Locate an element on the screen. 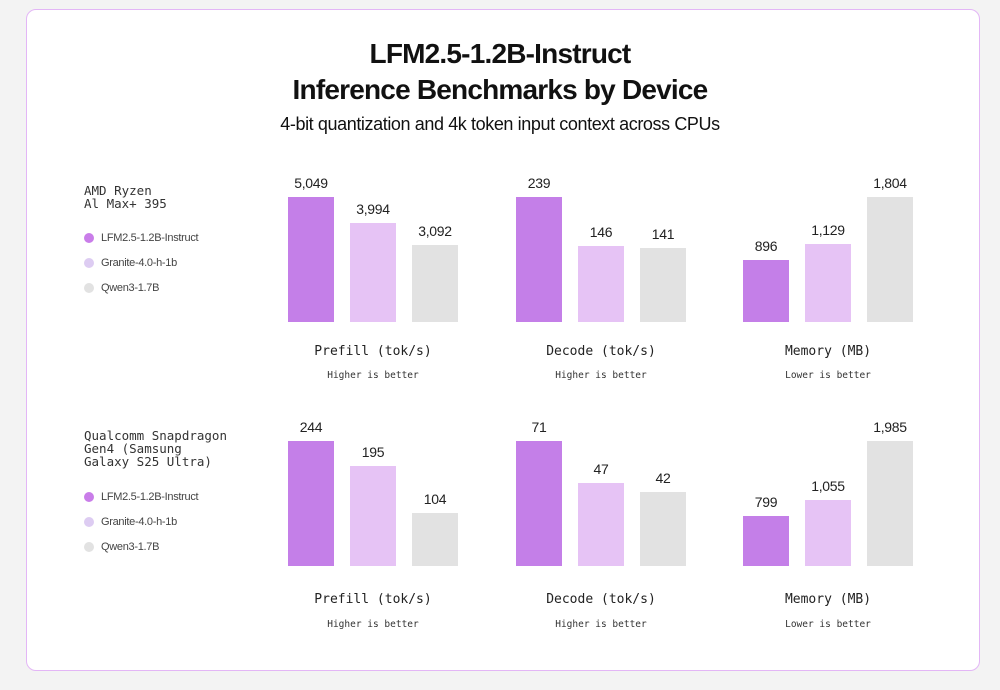  data-label: 3,092 is located at coordinates (435, 231).